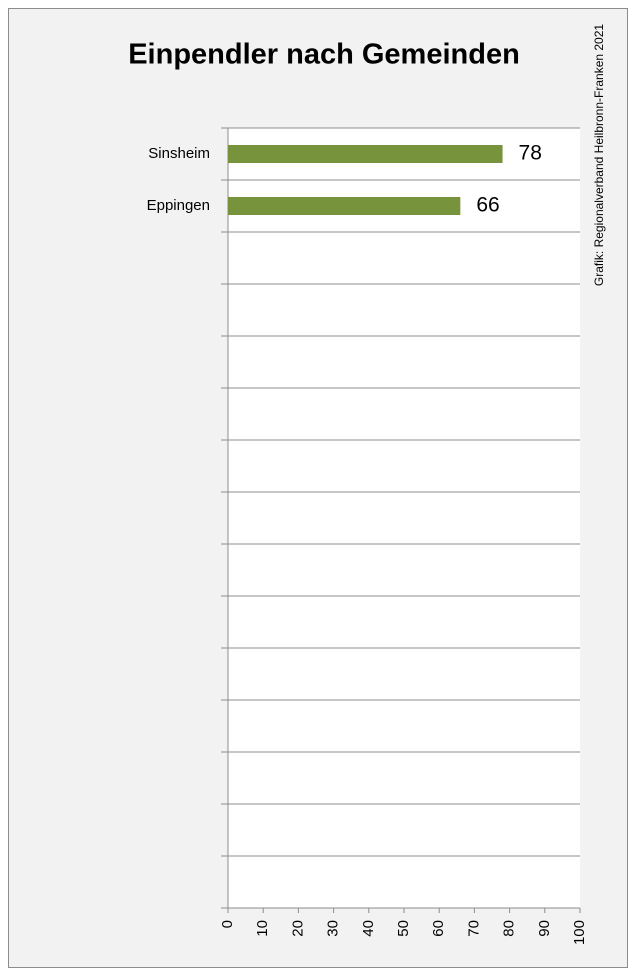 This screenshot has height=977, width=636. I want to click on x-tick-label: 40, so click(368, 928).